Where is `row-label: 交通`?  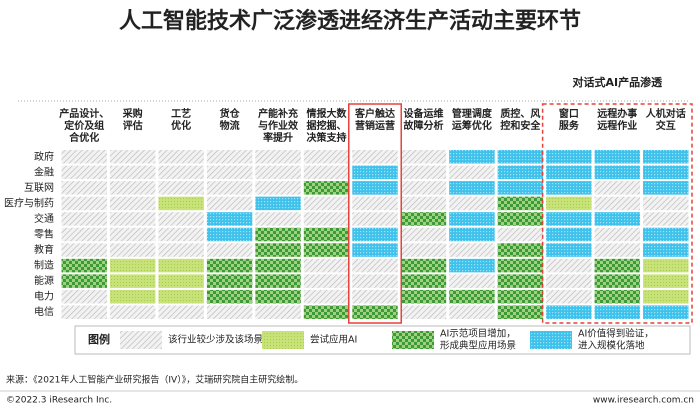
row-label: 交通 is located at coordinates (44, 218).